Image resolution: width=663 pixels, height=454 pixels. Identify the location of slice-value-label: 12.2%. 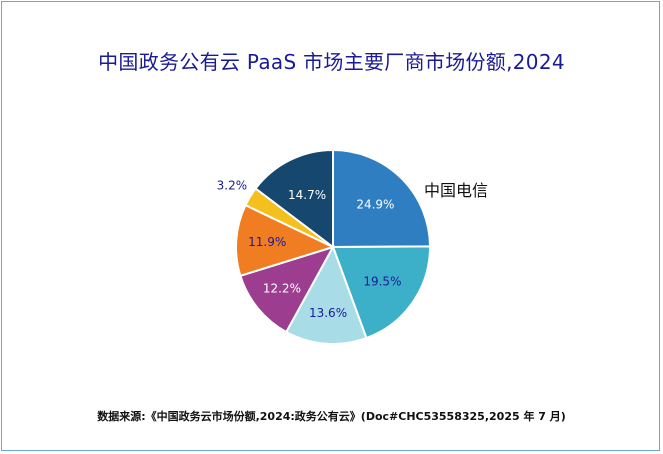
(282, 289).